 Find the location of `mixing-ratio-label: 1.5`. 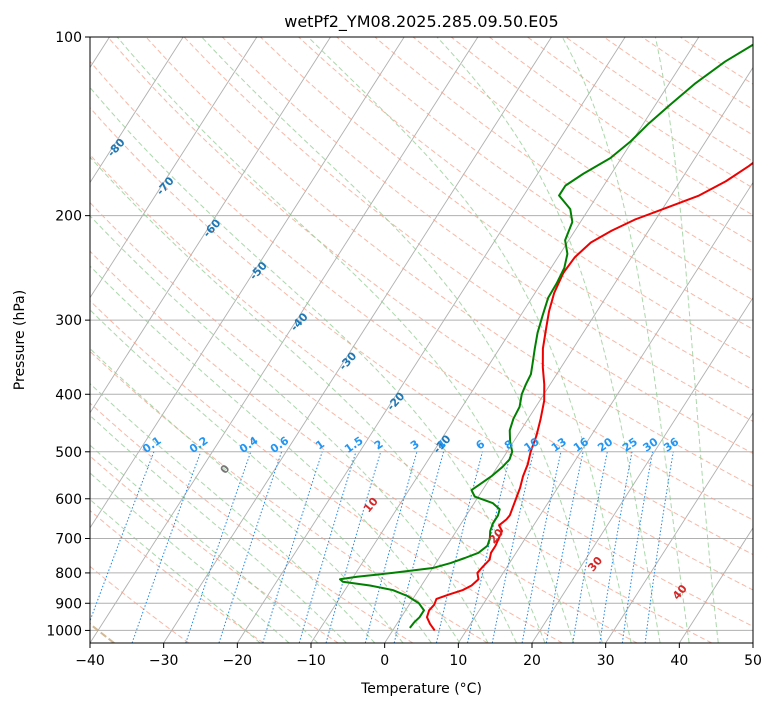

mixing-ratio-label: 1.5 is located at coordinates (353, 445).